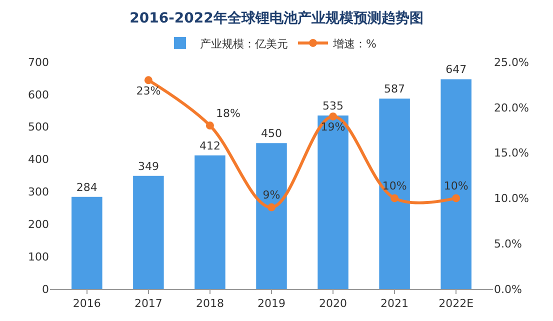 The width and height of the screenshot is (553, 321). Describe the element at coordinates (508, 243) in the screenshot. I see `y2-tick-label: 5.0%` at that location.